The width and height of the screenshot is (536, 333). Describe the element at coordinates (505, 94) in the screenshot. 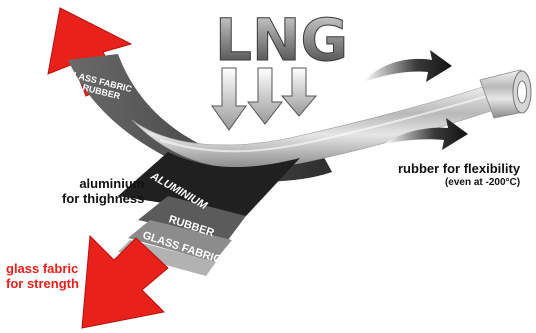

I see `hose-roll-icon` at that location.